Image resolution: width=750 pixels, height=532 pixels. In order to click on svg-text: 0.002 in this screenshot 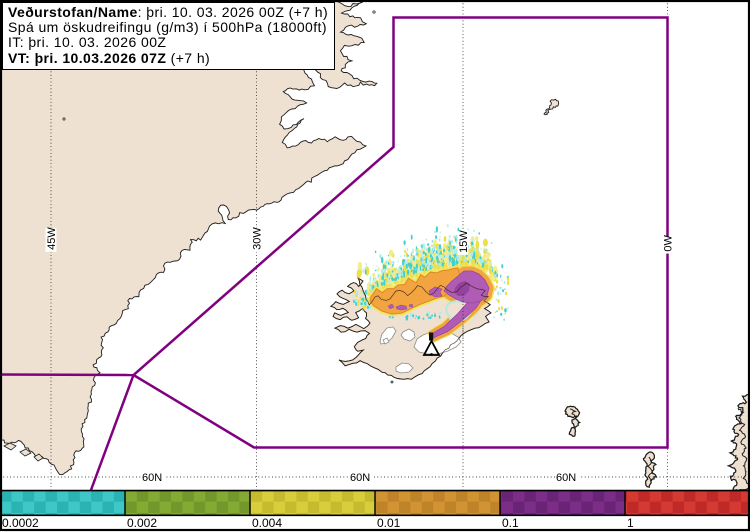, I will do `click(142, 523)`.